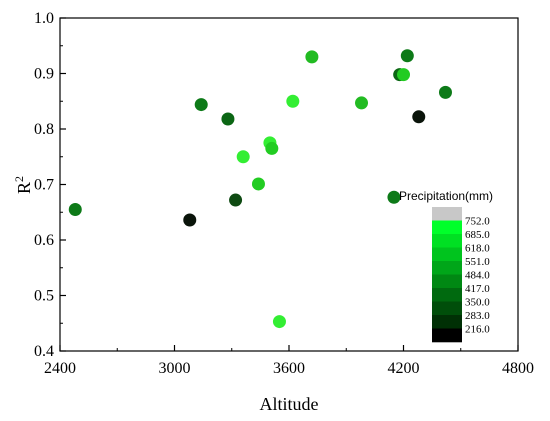  Describe the element at coordinates (175, 368) in the screenshot. I see `x-tick-label-1: 3000` at that location.